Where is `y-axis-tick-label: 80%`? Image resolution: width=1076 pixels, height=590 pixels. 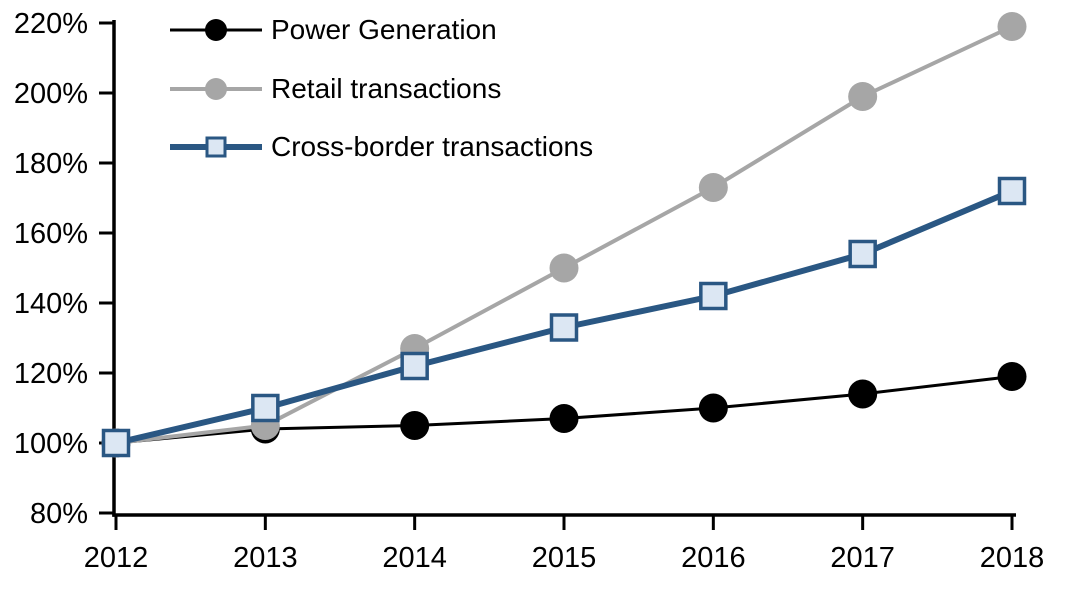 y-axis-tick-label: 80% is located at coordinates (59, 514).